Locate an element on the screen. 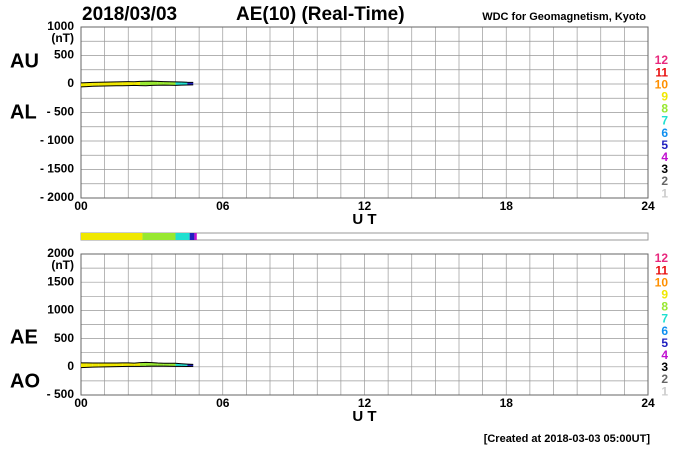 Image resolution: width=700 pixels, height=450 pixels. y-tick-label: - 500 is located at coordinates (61, 112).